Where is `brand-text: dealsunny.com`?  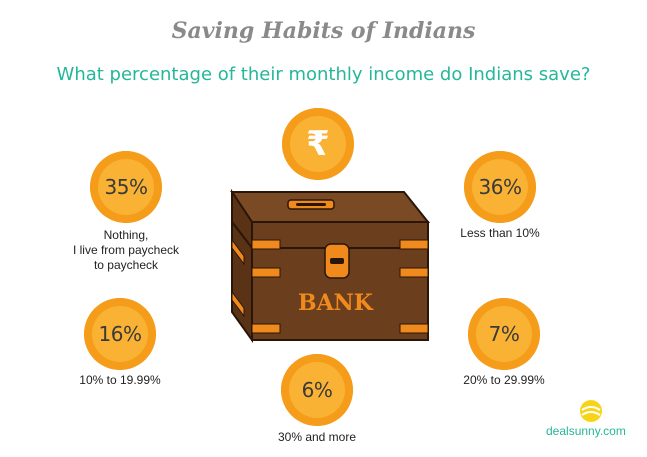 brand-text: dealsunny.com is located at coordinates (586, 431).